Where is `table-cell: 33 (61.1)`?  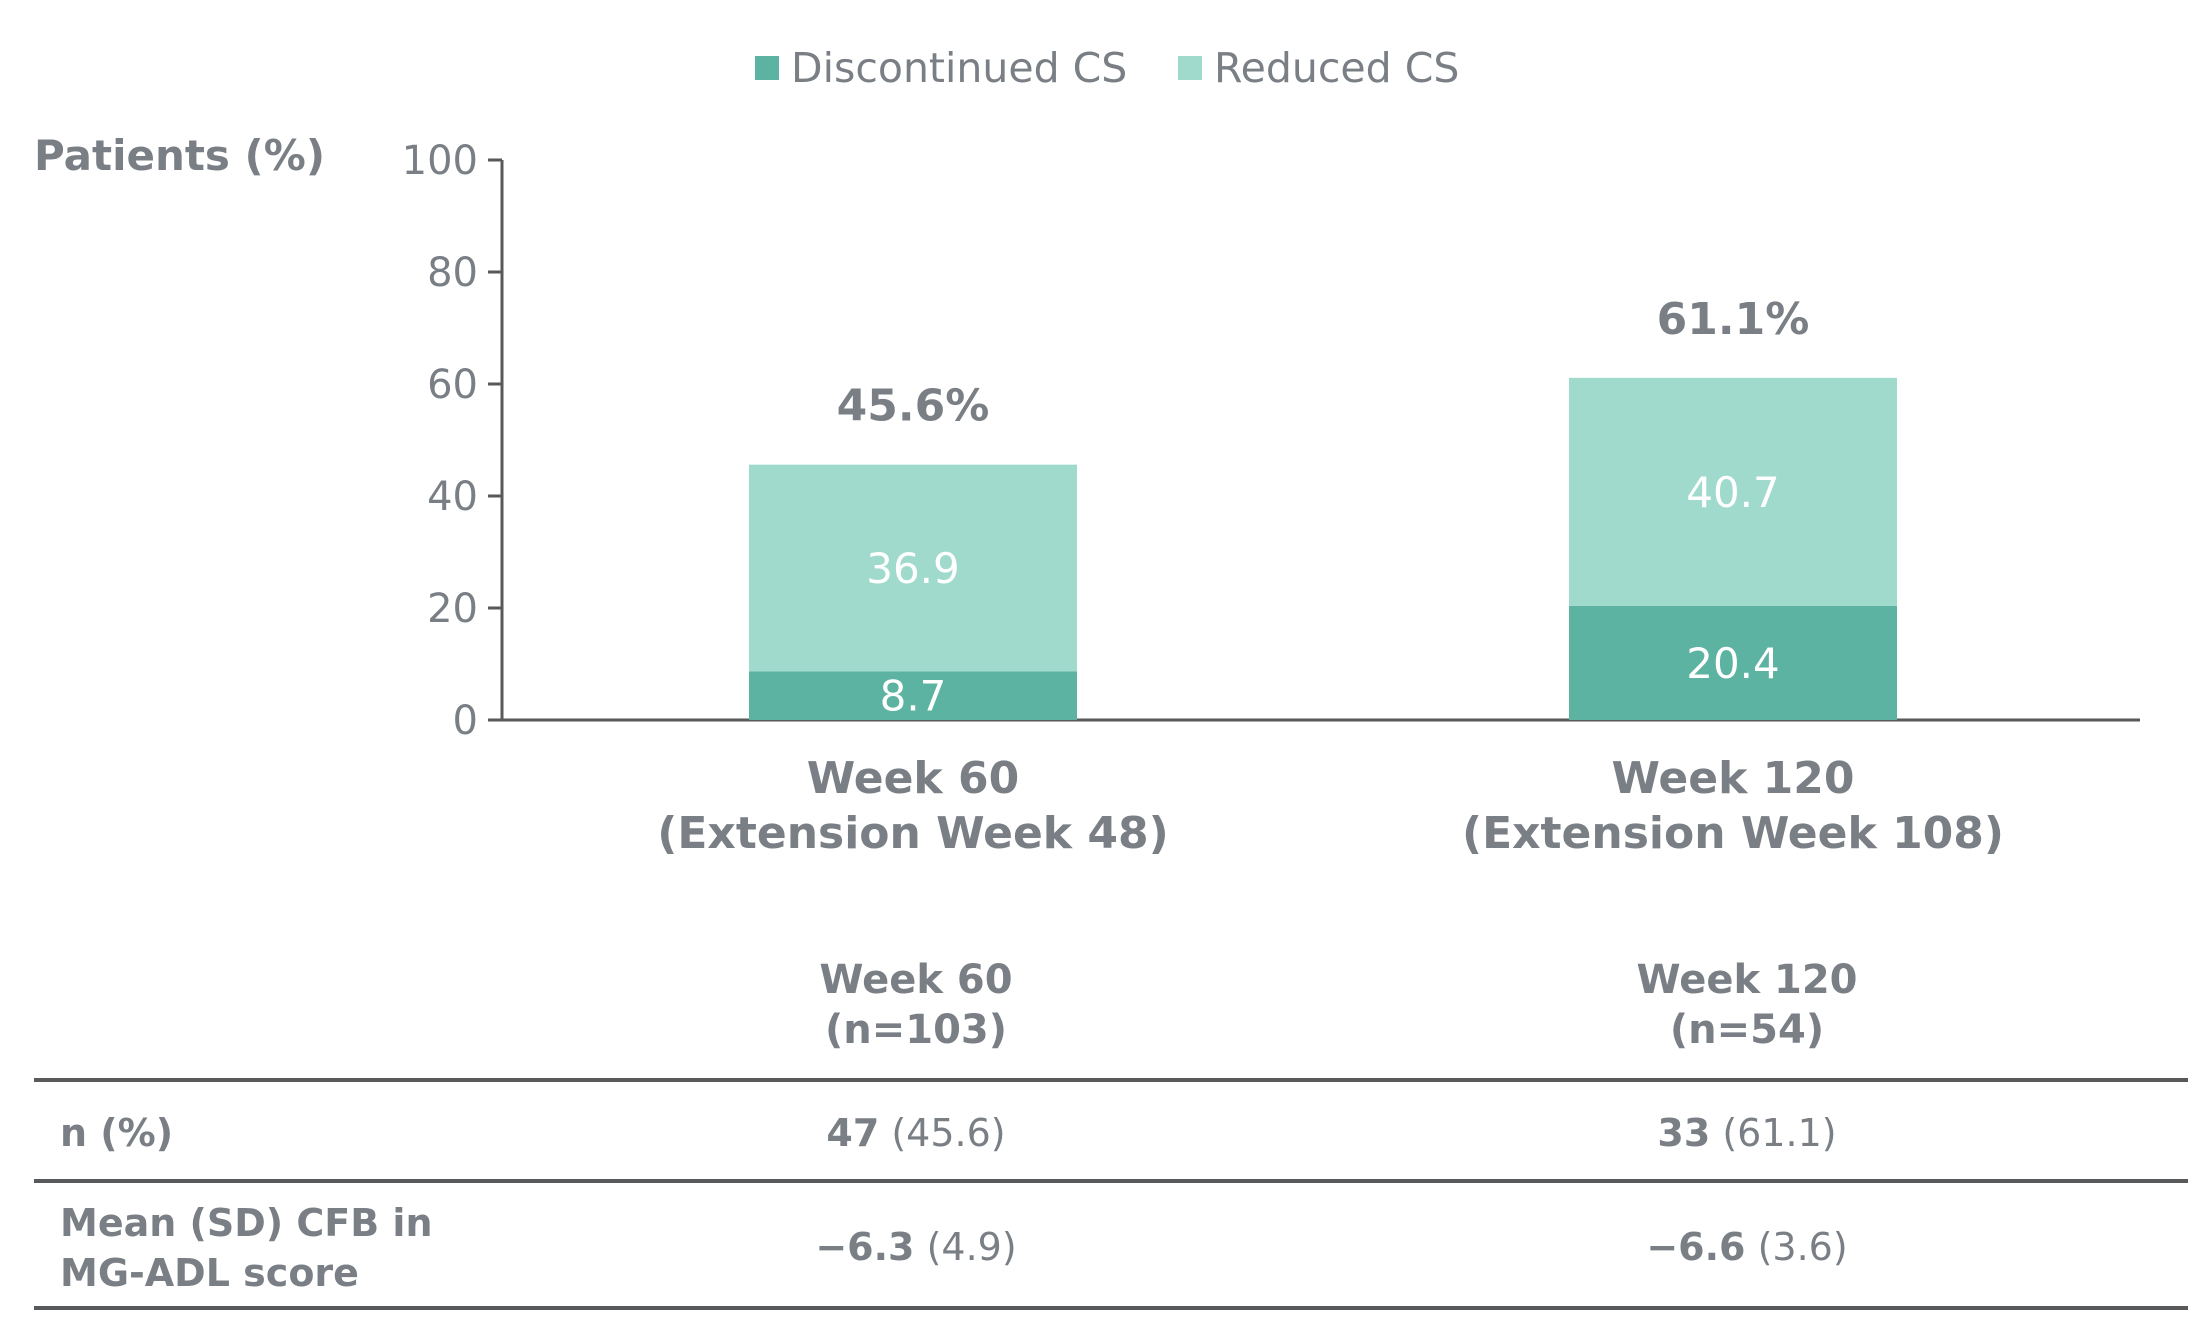
table-cell: 33 (61.1) is located at coordinates (1747, 1133).